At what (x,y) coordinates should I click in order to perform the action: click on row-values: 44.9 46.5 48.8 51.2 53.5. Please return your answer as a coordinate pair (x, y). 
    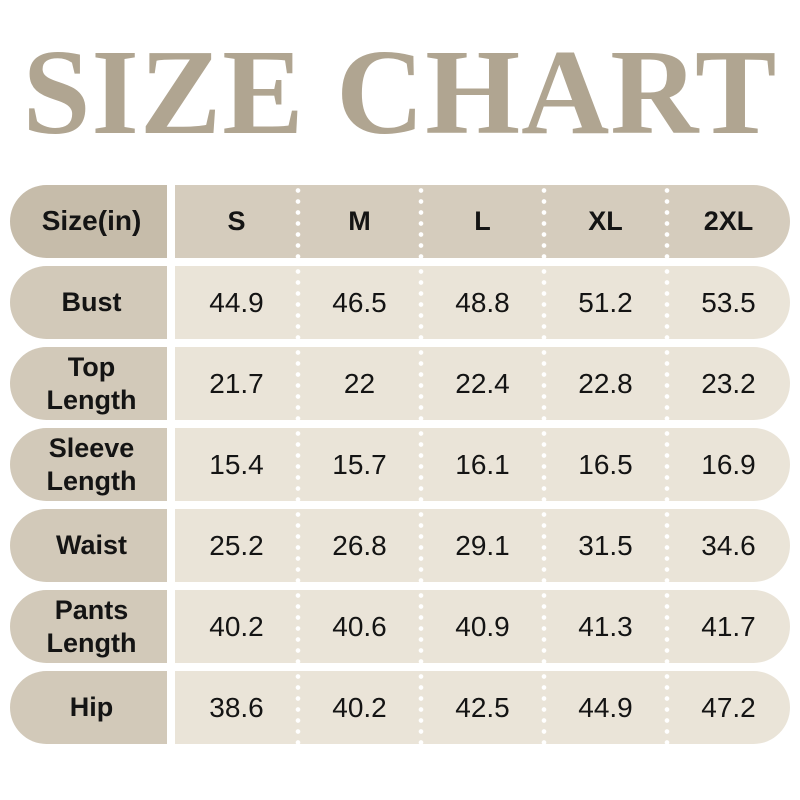
    Looking at the image, I should click on (482, 302).